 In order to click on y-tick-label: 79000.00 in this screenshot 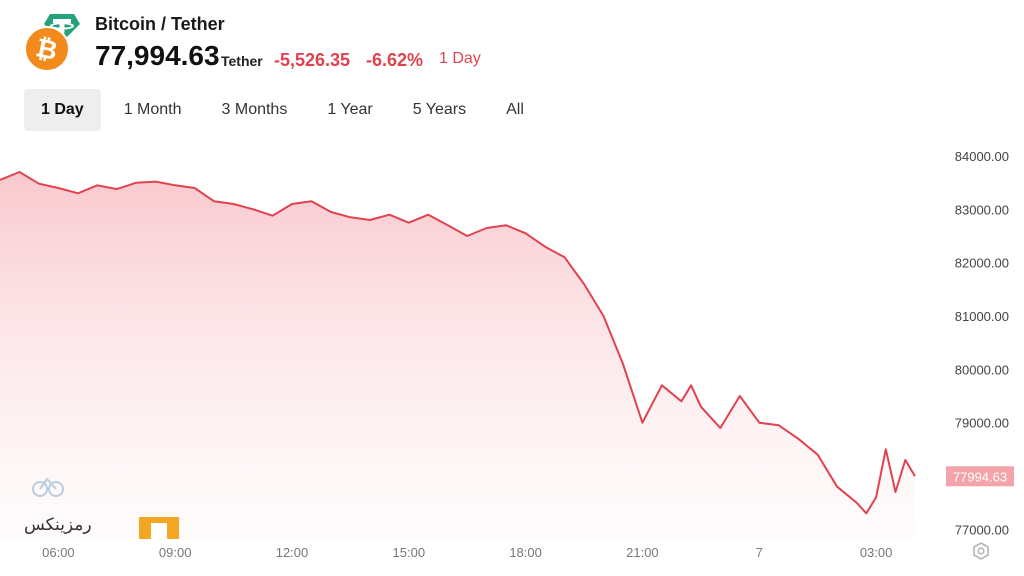, I will do `click(982, 423)`.